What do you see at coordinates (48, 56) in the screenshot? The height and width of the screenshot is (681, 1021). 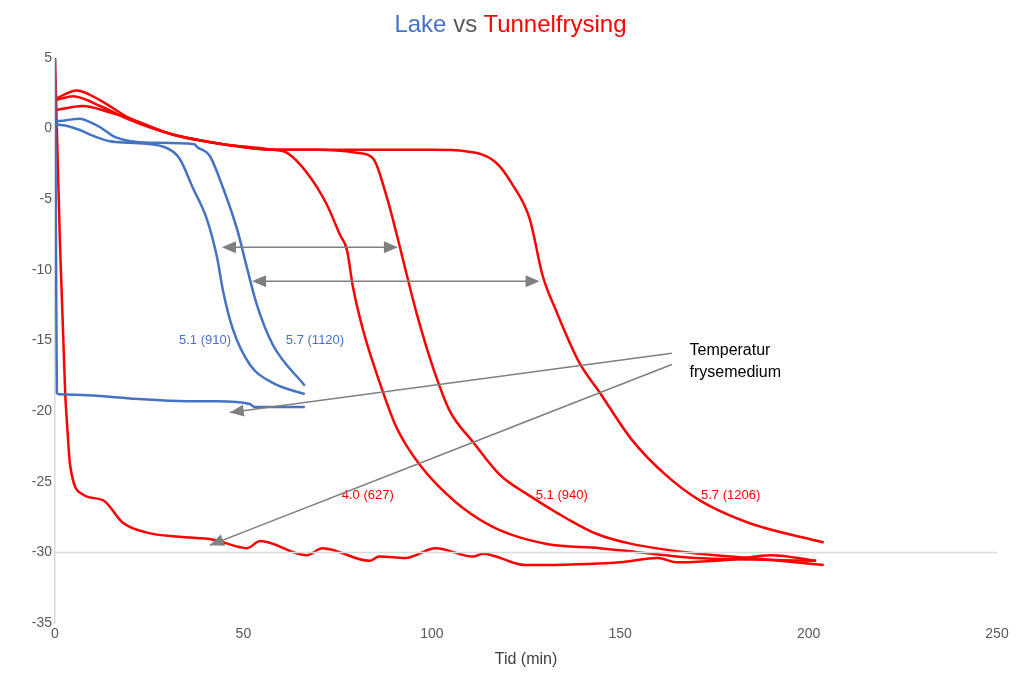 I see `y-tick-label: 5` at bounding box center [48, 56].